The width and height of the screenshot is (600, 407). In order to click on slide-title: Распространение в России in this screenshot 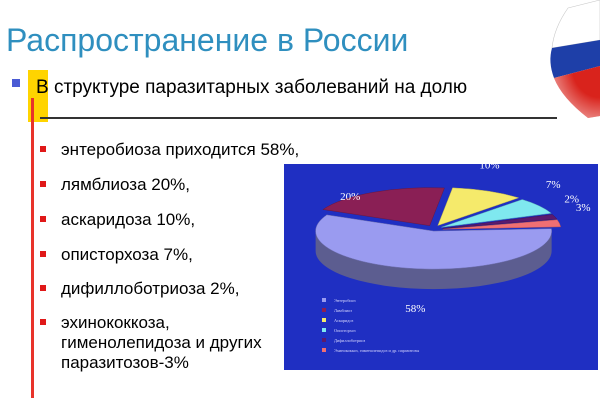, I will do `click(207, 40)`.